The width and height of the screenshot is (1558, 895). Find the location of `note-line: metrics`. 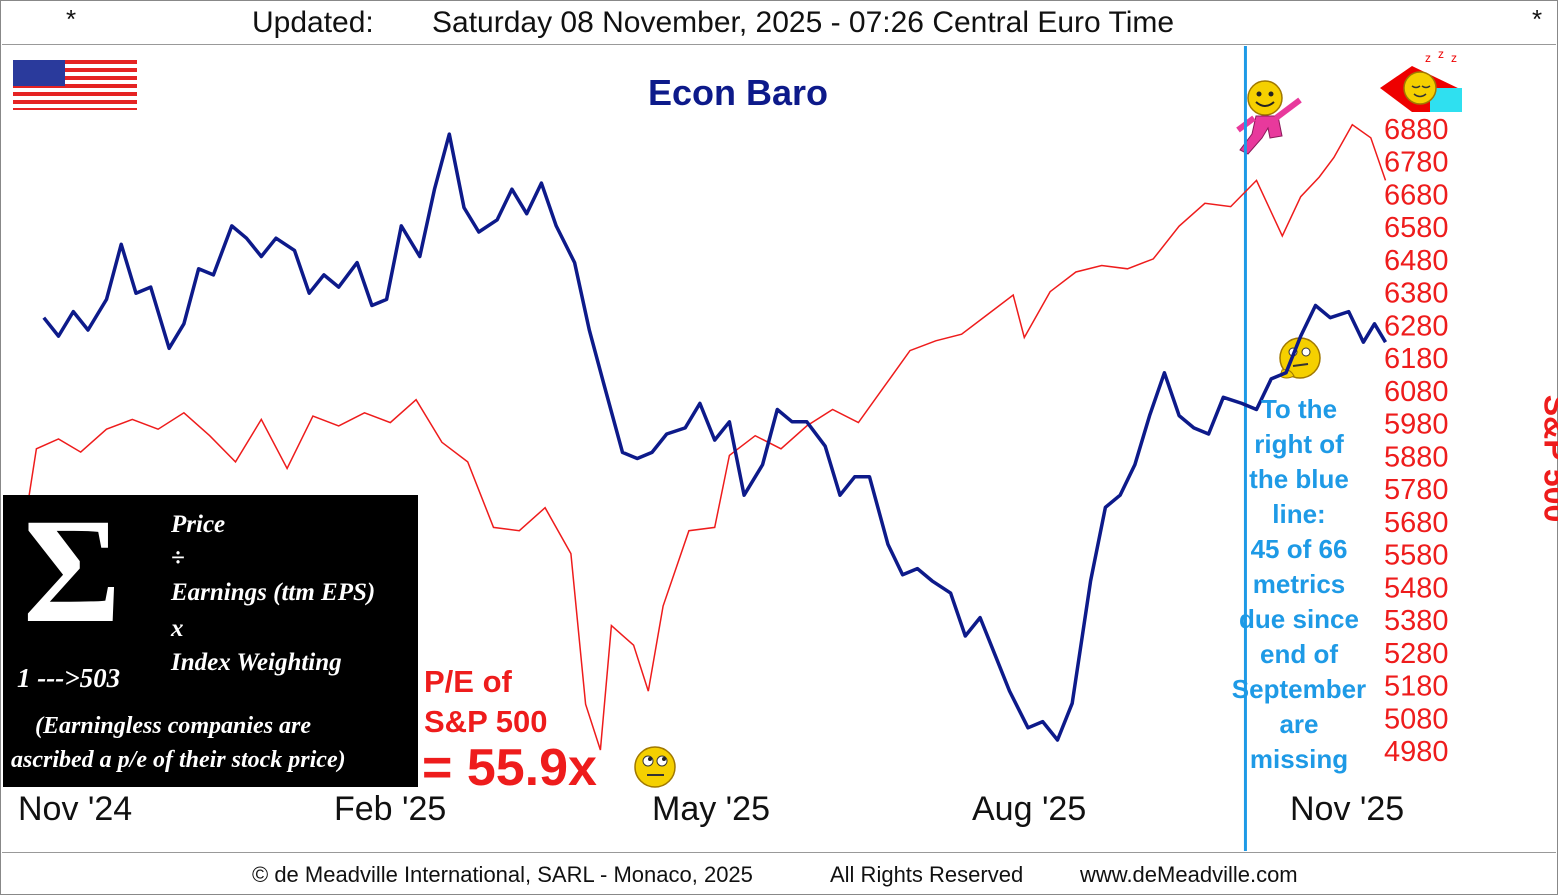

note-line: metrics is located at coordinates (1299, 584).